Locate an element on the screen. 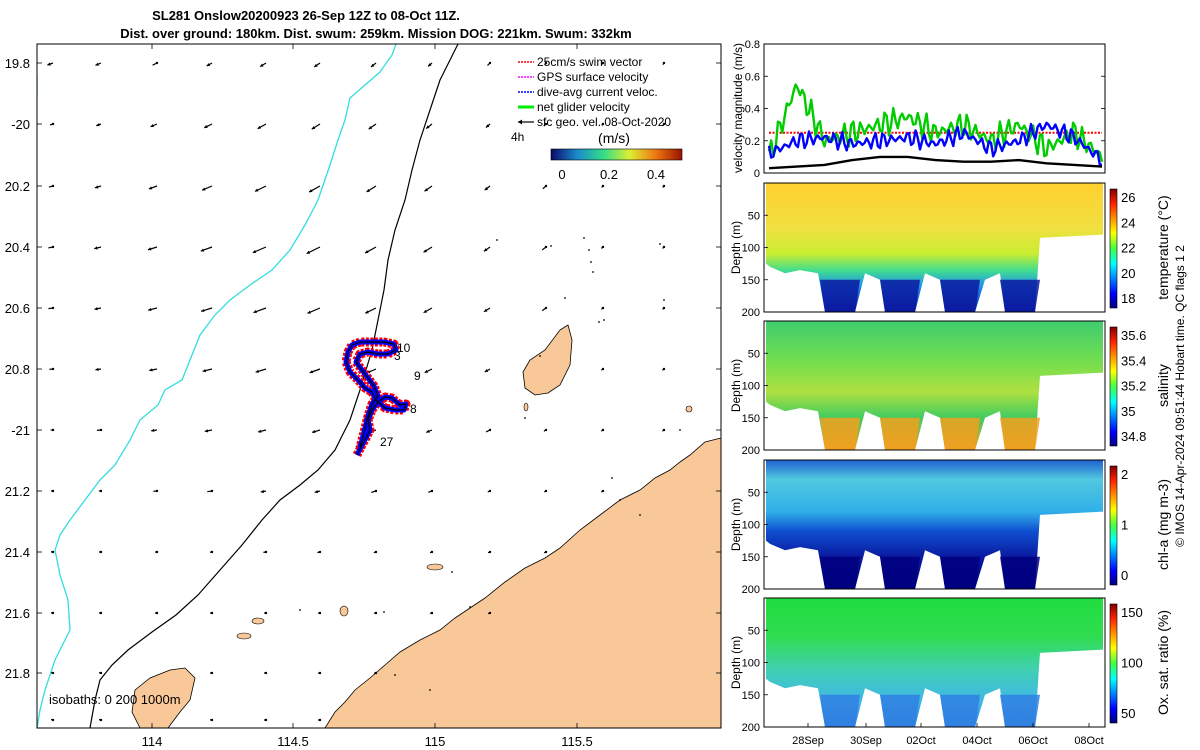 The image size is (1200, 750). series-dive-avg-current is located at coordinates (935, 144).